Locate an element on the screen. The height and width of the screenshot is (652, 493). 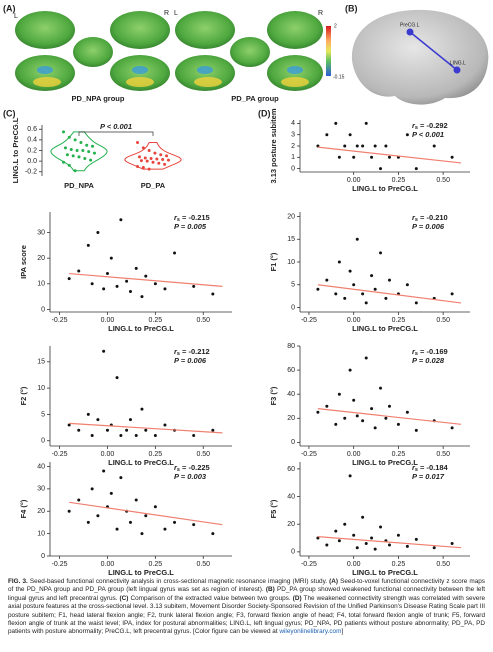
stat-p: P = 0.003 is located at coordinates (190, 476).